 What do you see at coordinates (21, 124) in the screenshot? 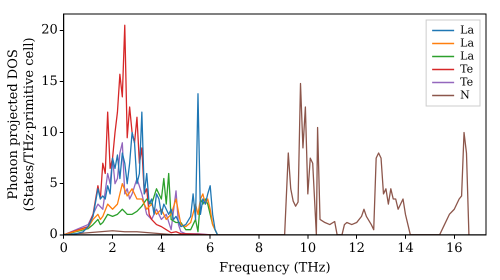
I see `y-axis-title: Phonon projected DOS (States/THz·primitive cell)` at bounding box center [21, 124].